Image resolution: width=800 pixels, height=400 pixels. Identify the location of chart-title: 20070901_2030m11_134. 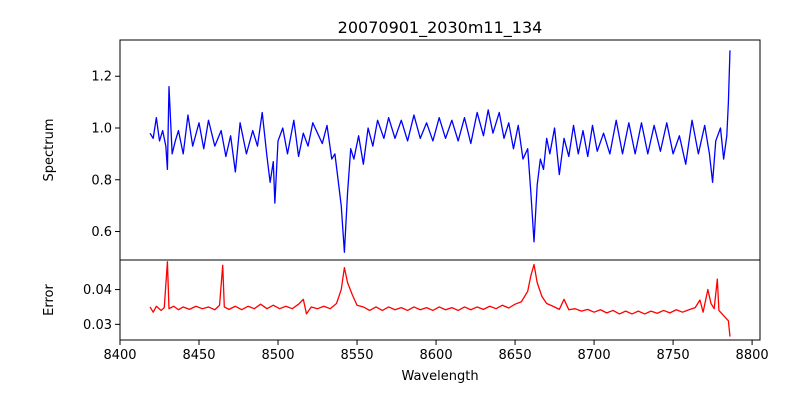
(440, 28).